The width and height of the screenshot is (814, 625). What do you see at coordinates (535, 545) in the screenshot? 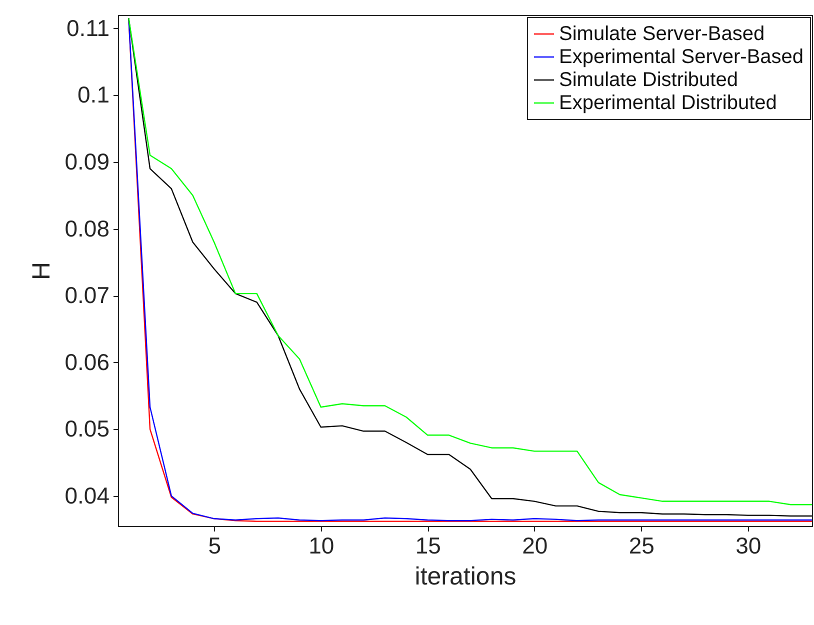
I see `x-tick-label: 20` at bounding box center [535, 545].